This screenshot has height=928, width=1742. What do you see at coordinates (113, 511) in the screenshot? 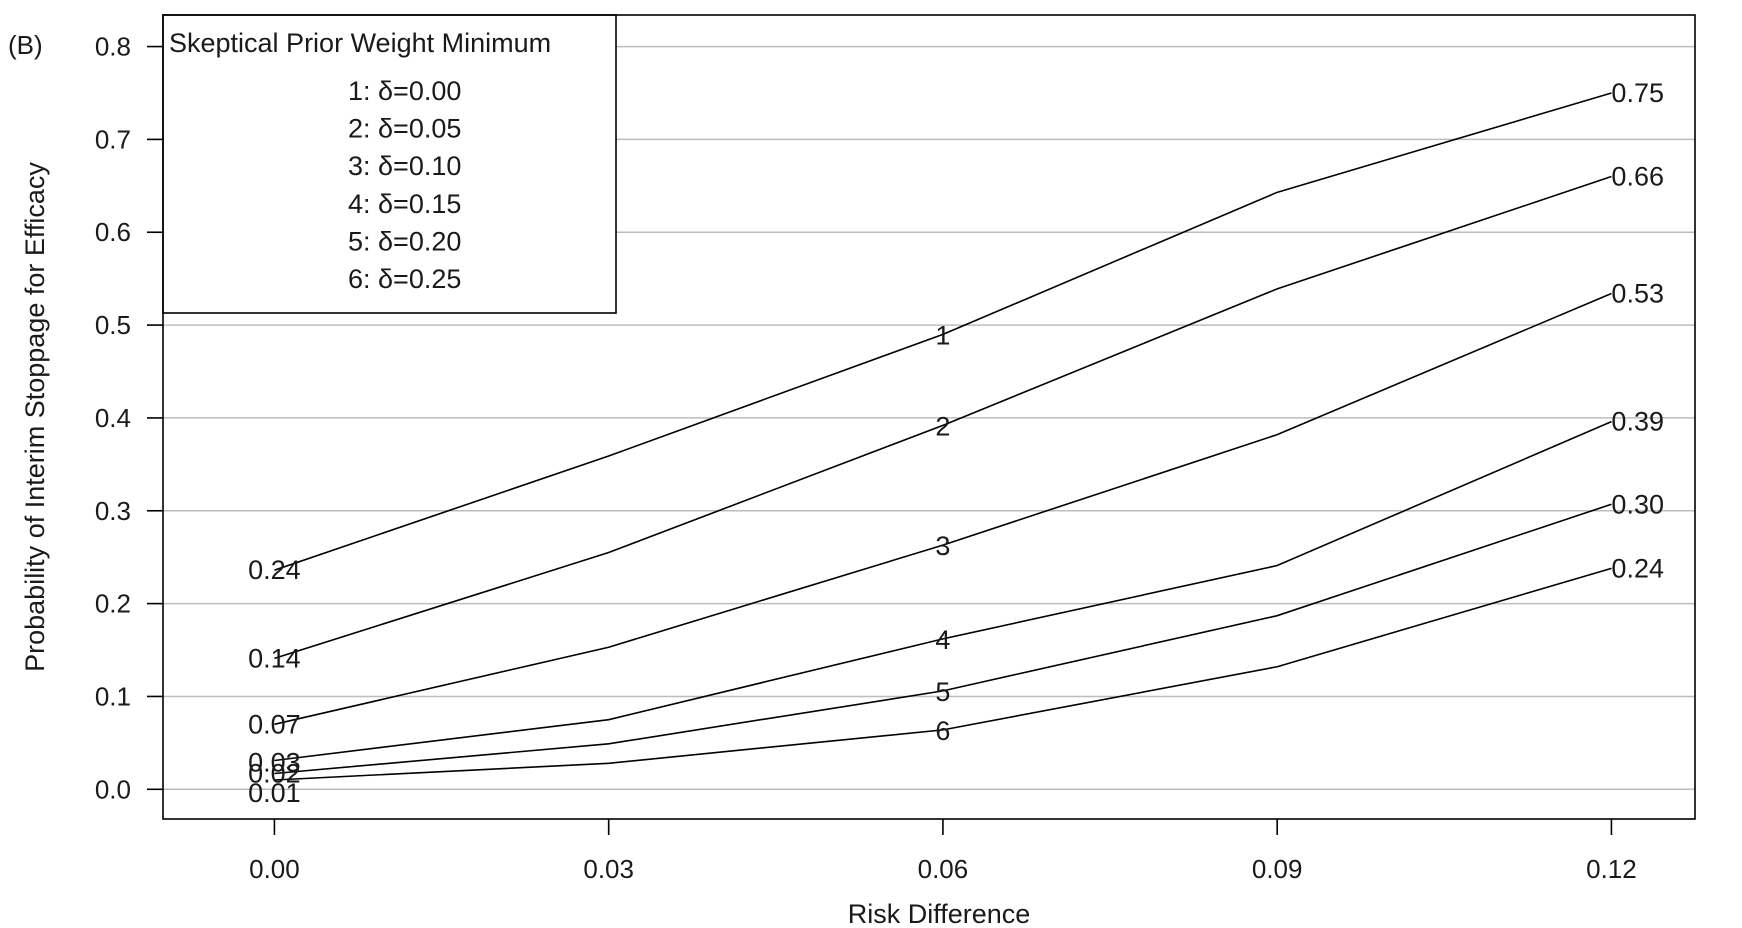
I see `y-tick-label: 0.3` at bounding box center [113, 511].